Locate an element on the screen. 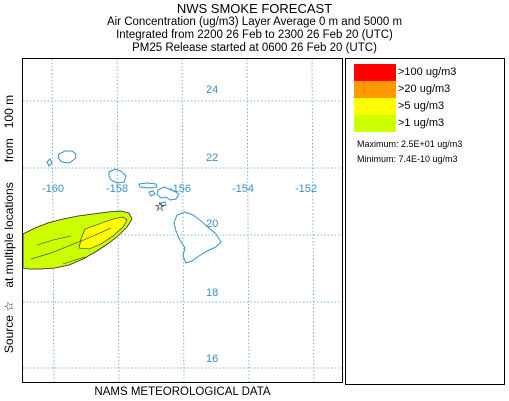 The image size is (509, 401). legend-item-1: >1 ug/m3 is located at coordinates (429, 123).